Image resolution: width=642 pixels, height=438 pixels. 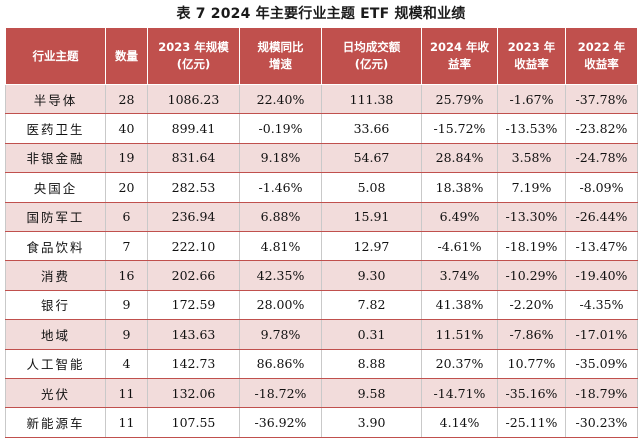 I want to click on column-header-line: (亿元), so click(x=193, y=64).